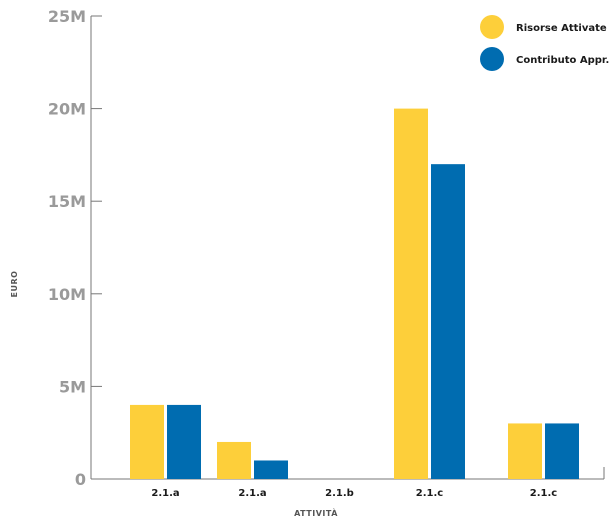 The image size is (611, 521). What do you see at coordinates (75, 248) in the screenshot?
I see `y-ticks: 0 5M 10M 15M 20M 25M` at bounding box center [75, 248].